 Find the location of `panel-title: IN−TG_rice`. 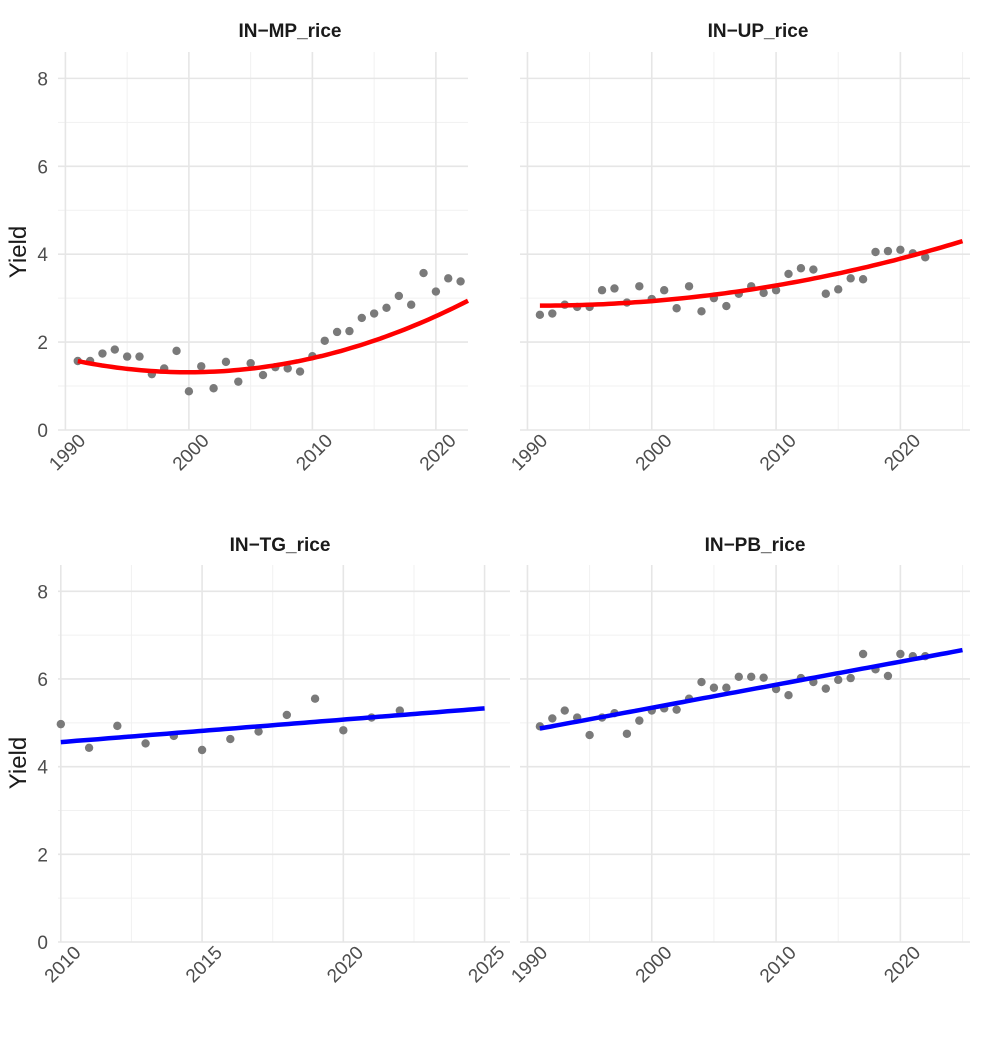

panel-title: IN−TG_rice is located at coordinates (280, 545).